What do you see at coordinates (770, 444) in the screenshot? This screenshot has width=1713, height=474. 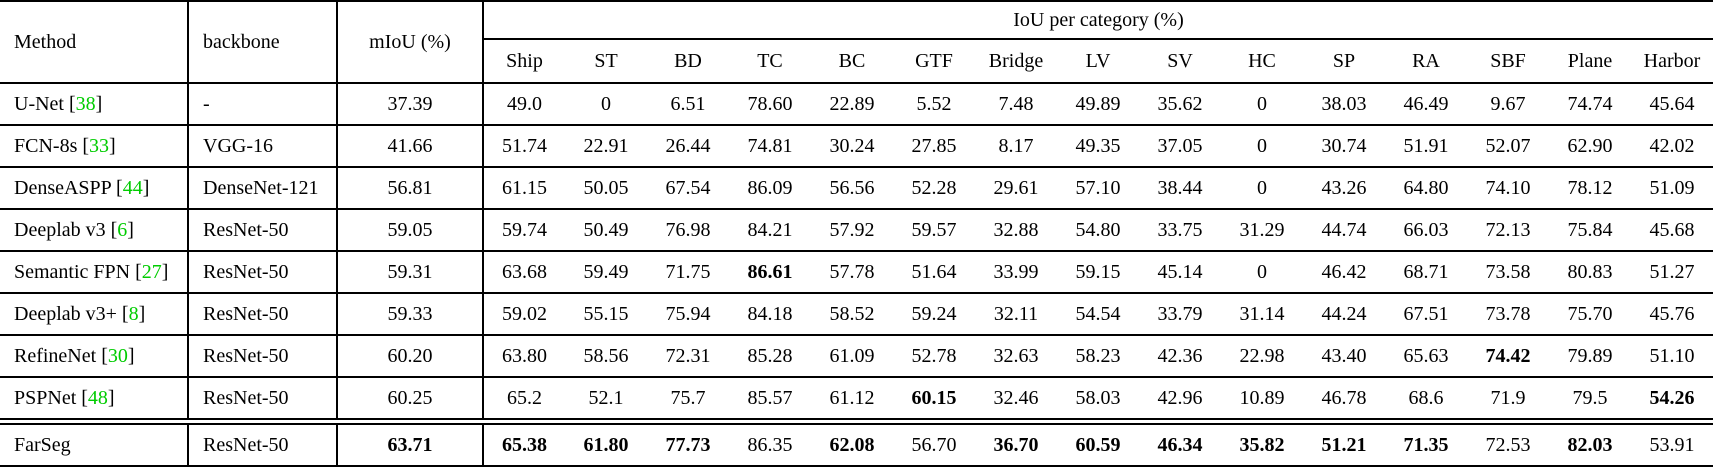 I see `iou-cell-tc: 86.35` at bounding box center [770, 444].